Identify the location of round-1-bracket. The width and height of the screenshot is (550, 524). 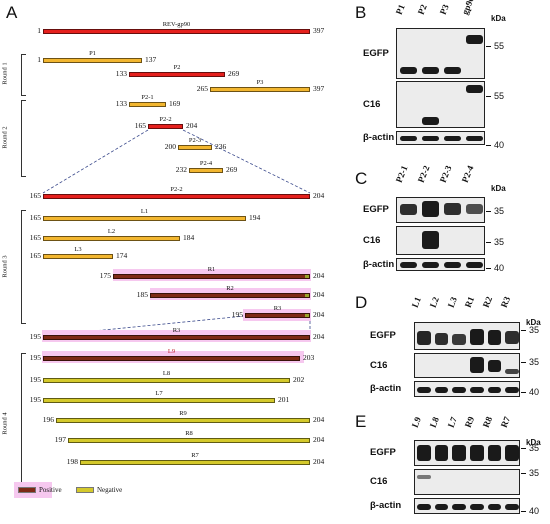
(23, 75).